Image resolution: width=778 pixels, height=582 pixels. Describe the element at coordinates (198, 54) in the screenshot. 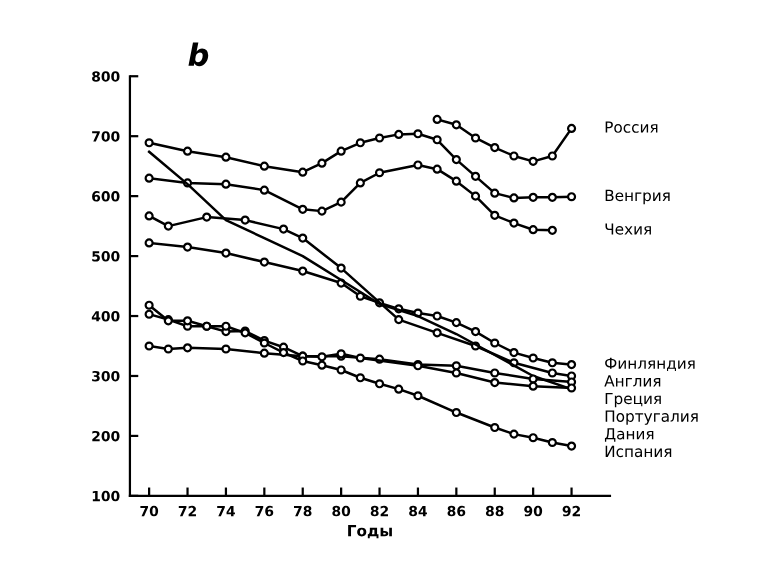

I see `chart-title: b` at that location.